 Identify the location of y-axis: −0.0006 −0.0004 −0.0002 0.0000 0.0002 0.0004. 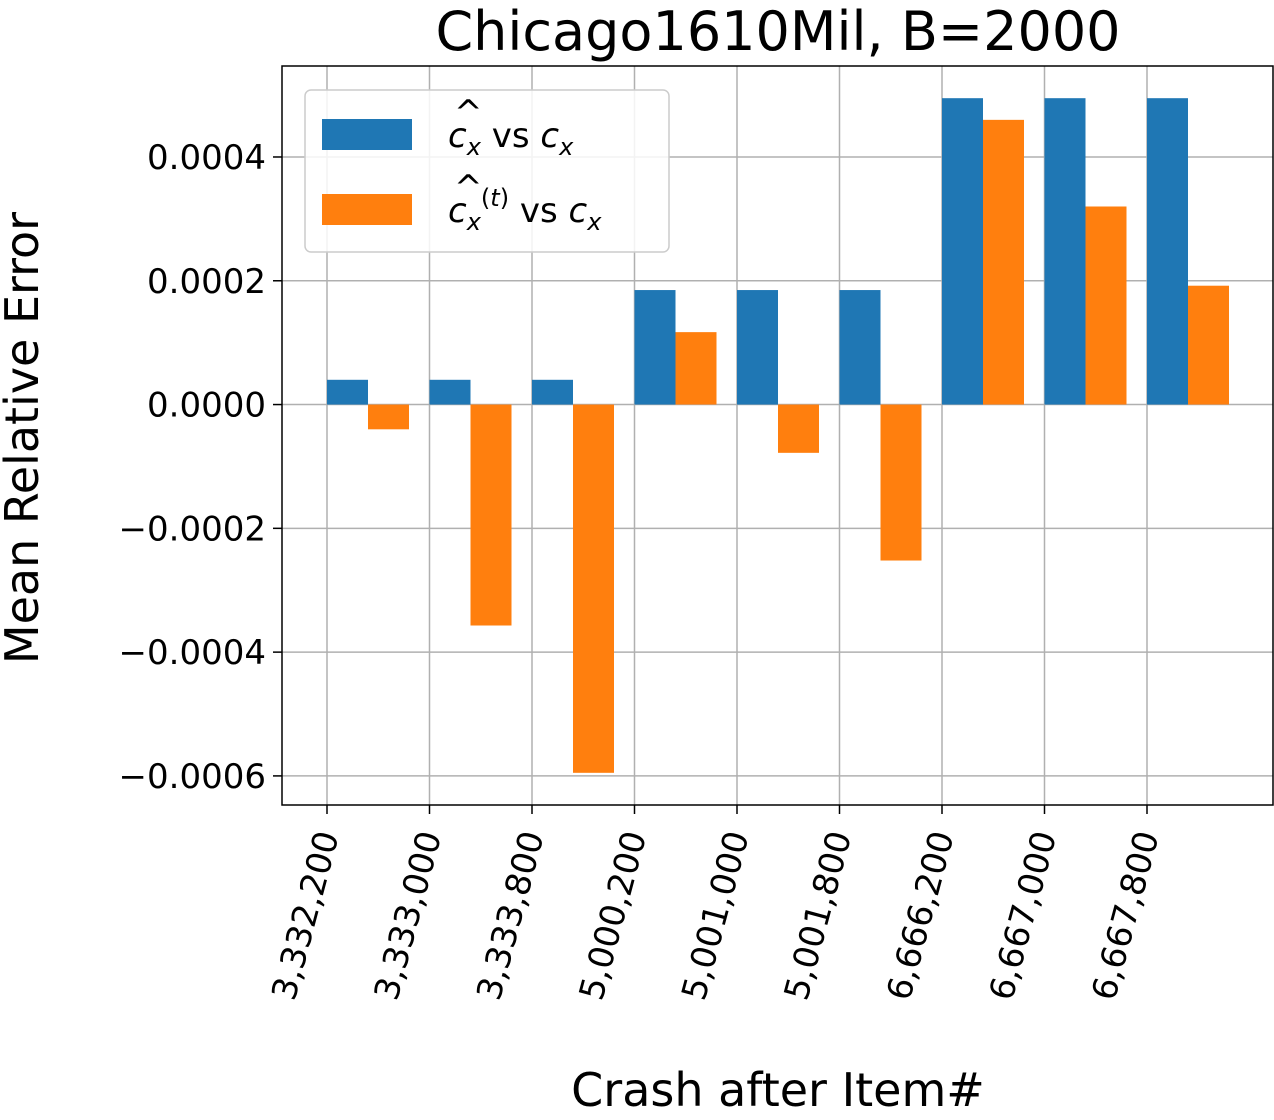
(200, 467).